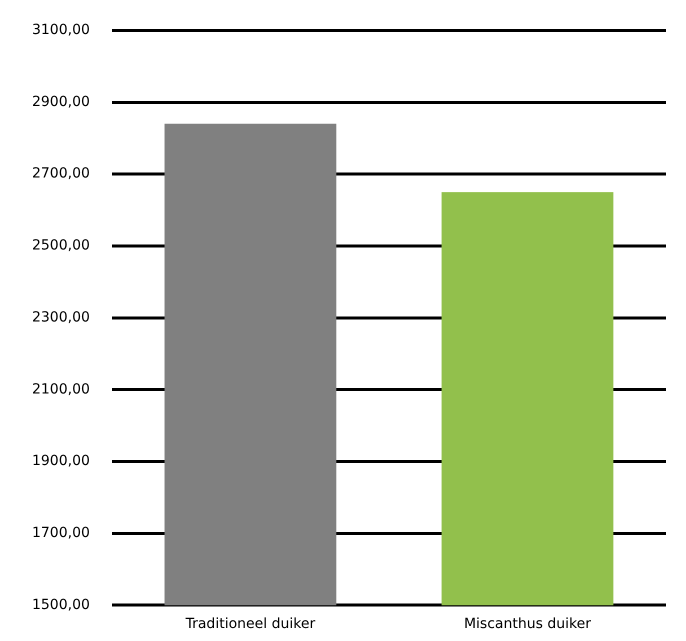  Describe the element at coordinates (61, 461) in the screenshot. I see `y-tick-label: 1900,00` at that location.